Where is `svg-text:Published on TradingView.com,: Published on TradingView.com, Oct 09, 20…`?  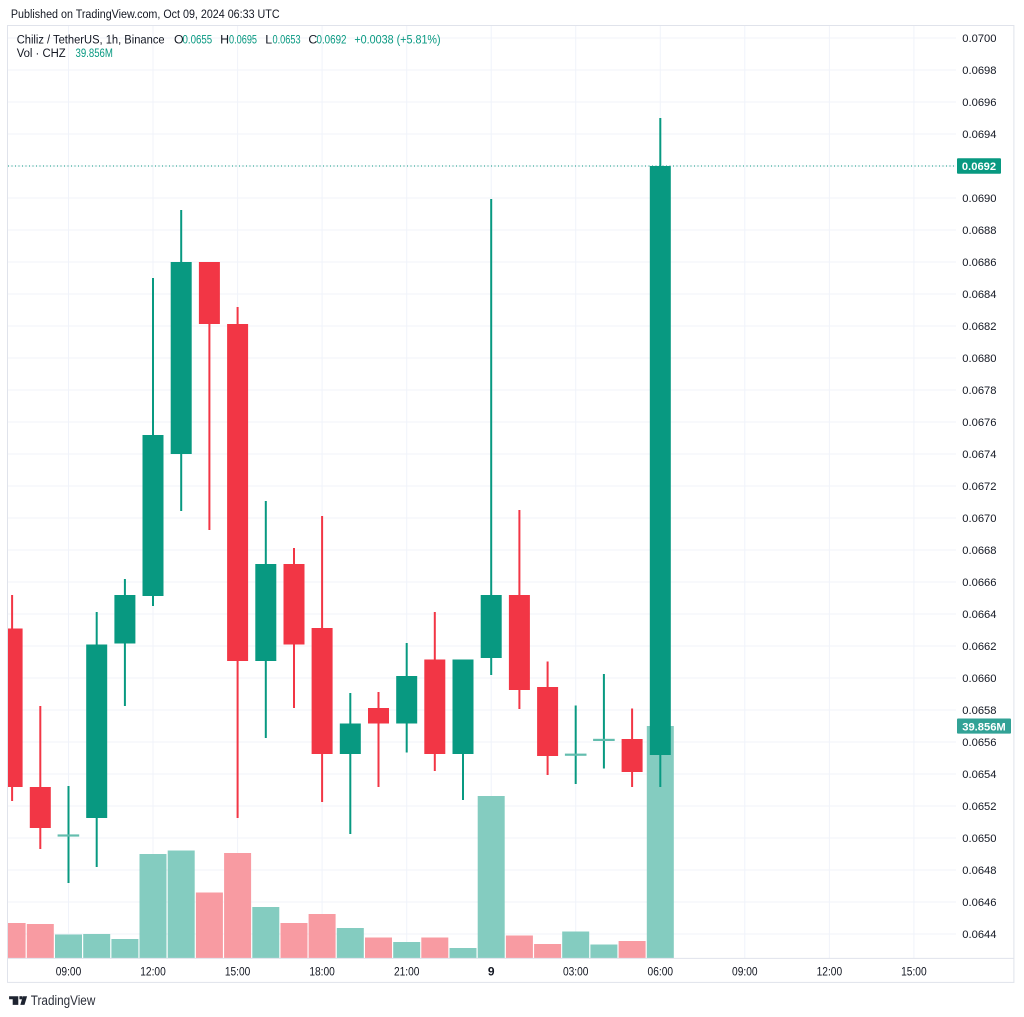
svg-text:Published on TradingView.com,: Published on TradingView.com, Oct 09, 20… is located at coordinates (145, 14).